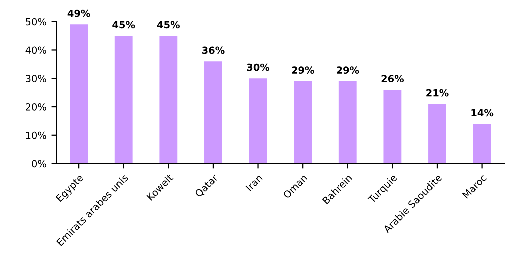 The height and width of the screenshot is (273, 515). What do you see at coordinates (213, 50) in the screenshot?
I see `data-label: 36%` at bounding box center [213, 50].